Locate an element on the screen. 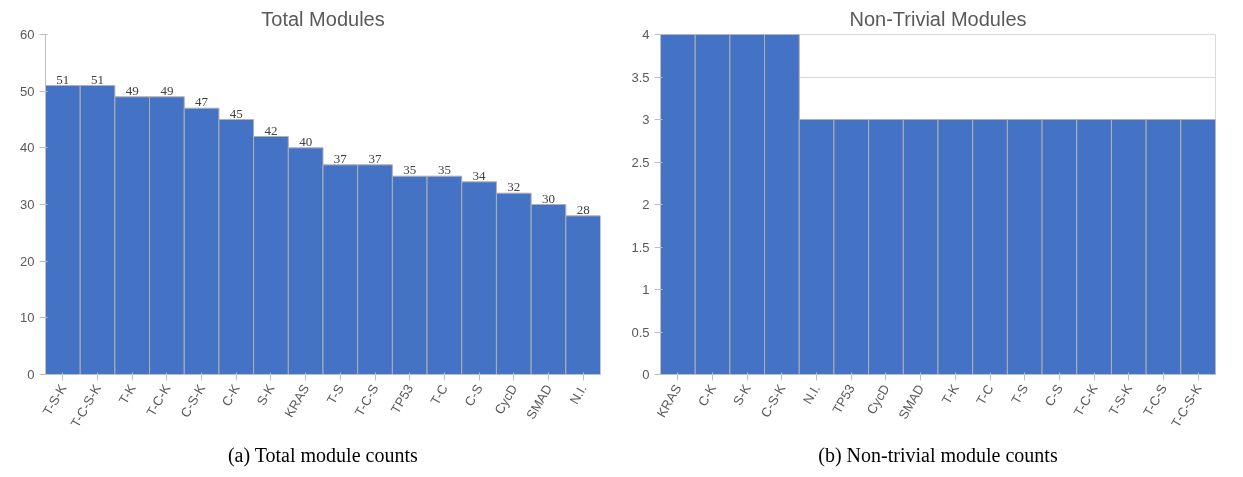 Image resolution: width=1243 pixels, height=477 pixels. y-tick-label: 0.5 is located at coordinates (640, 332).